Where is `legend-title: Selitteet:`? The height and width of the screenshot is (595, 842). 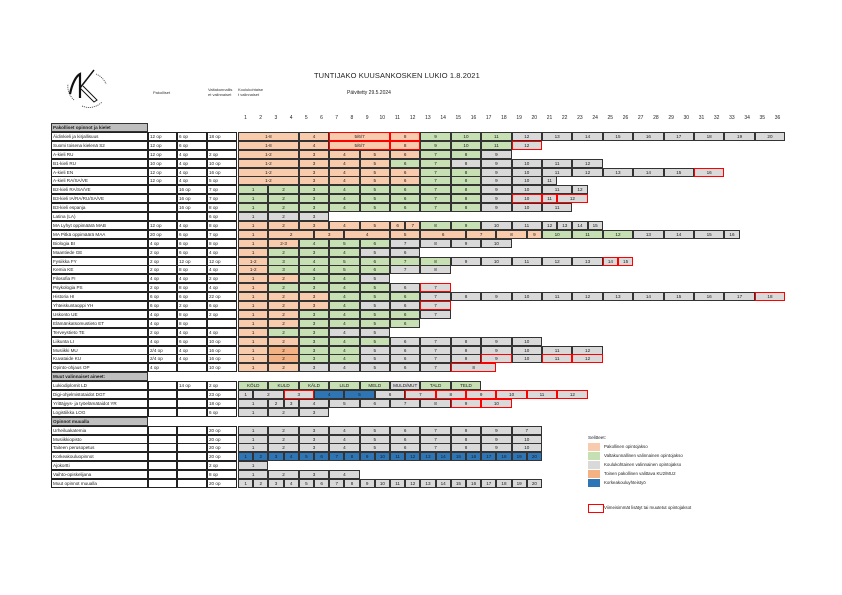
legend-title: Selitteet: is located at coordinates (597, 437).